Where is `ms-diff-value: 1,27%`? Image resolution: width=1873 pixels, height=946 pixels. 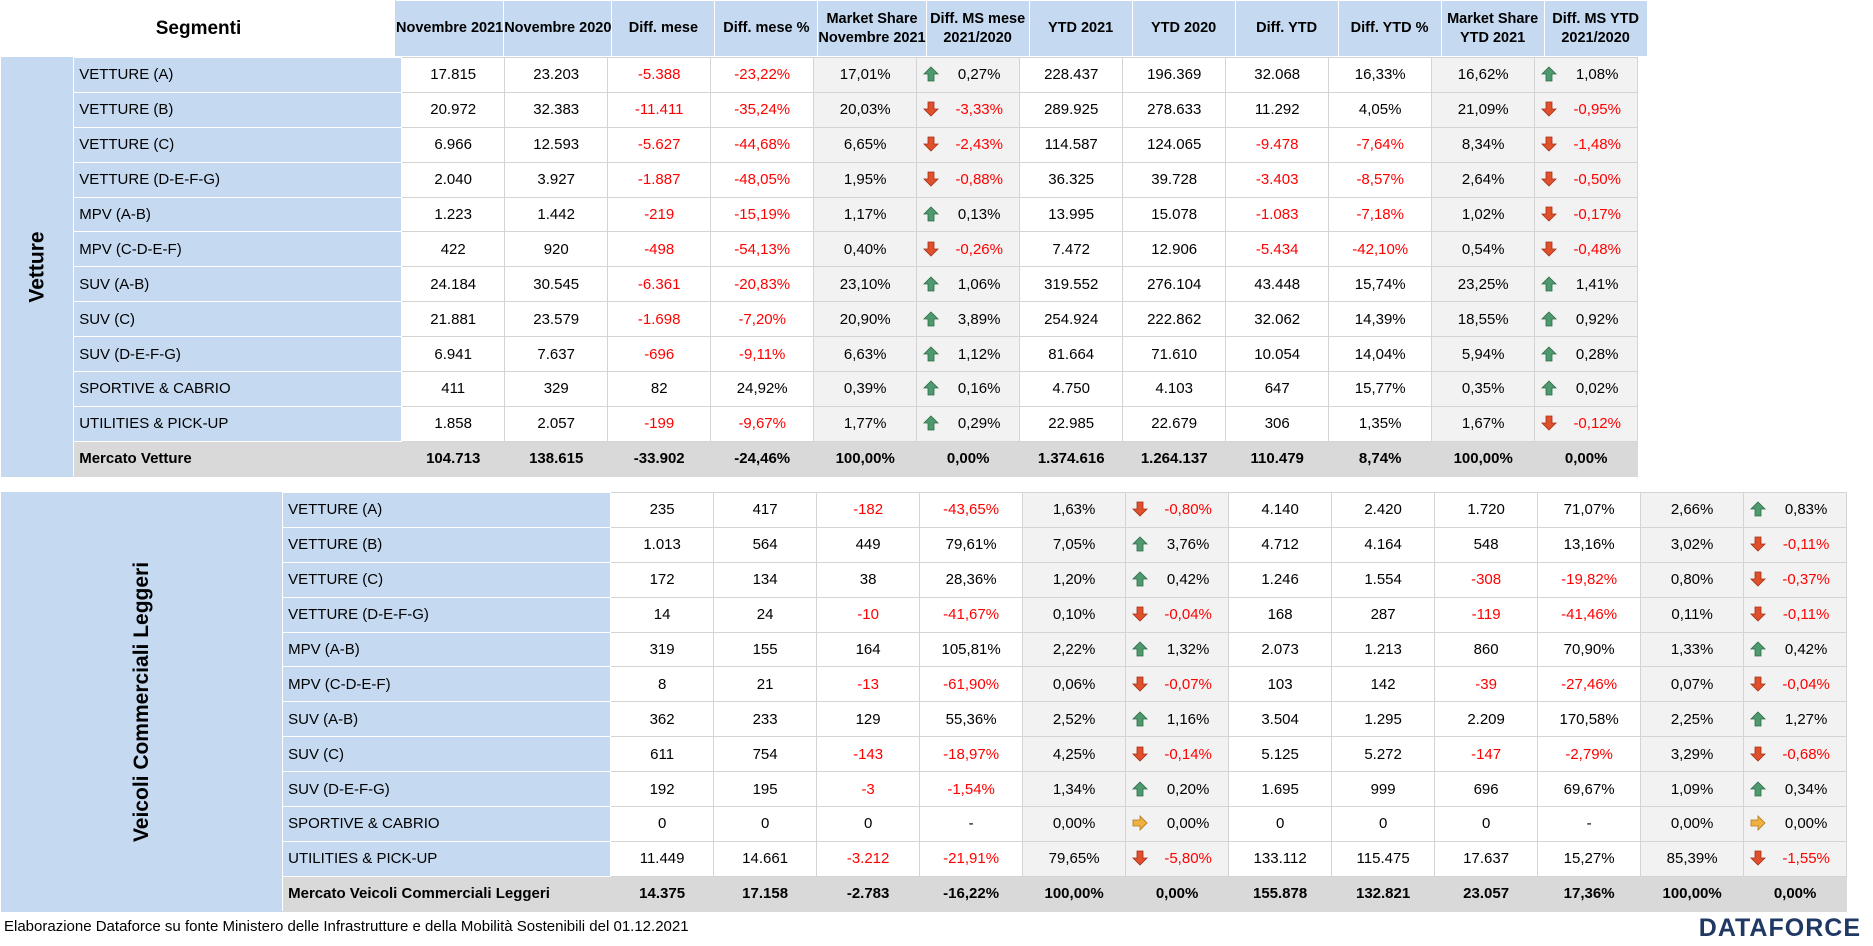 ms-diff-value: 1,27% is located at coordinates (1806, 719).